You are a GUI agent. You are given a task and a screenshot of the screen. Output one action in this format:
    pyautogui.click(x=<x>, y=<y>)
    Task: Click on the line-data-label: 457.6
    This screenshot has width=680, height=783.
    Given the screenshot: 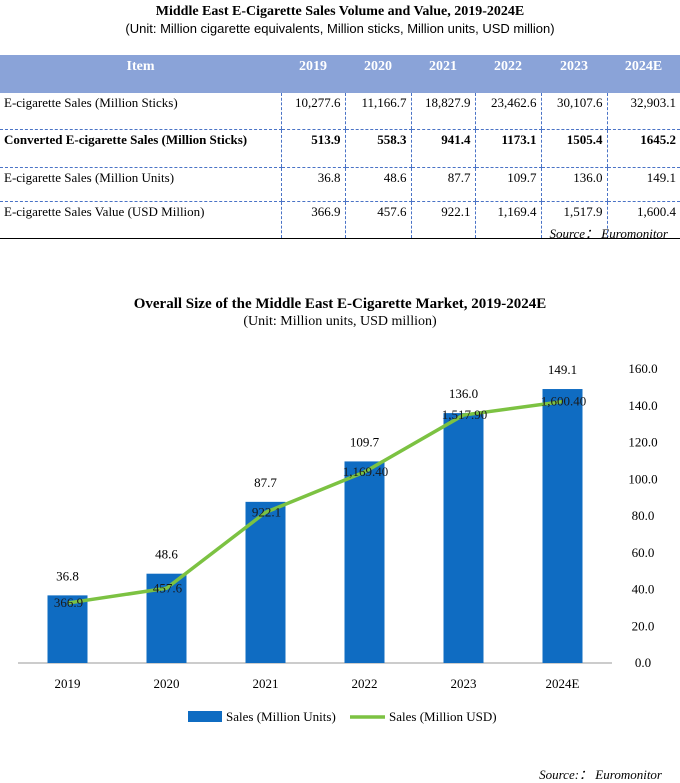 What is the action you would take?
    pyautogui.click(x=168, y=587)
    